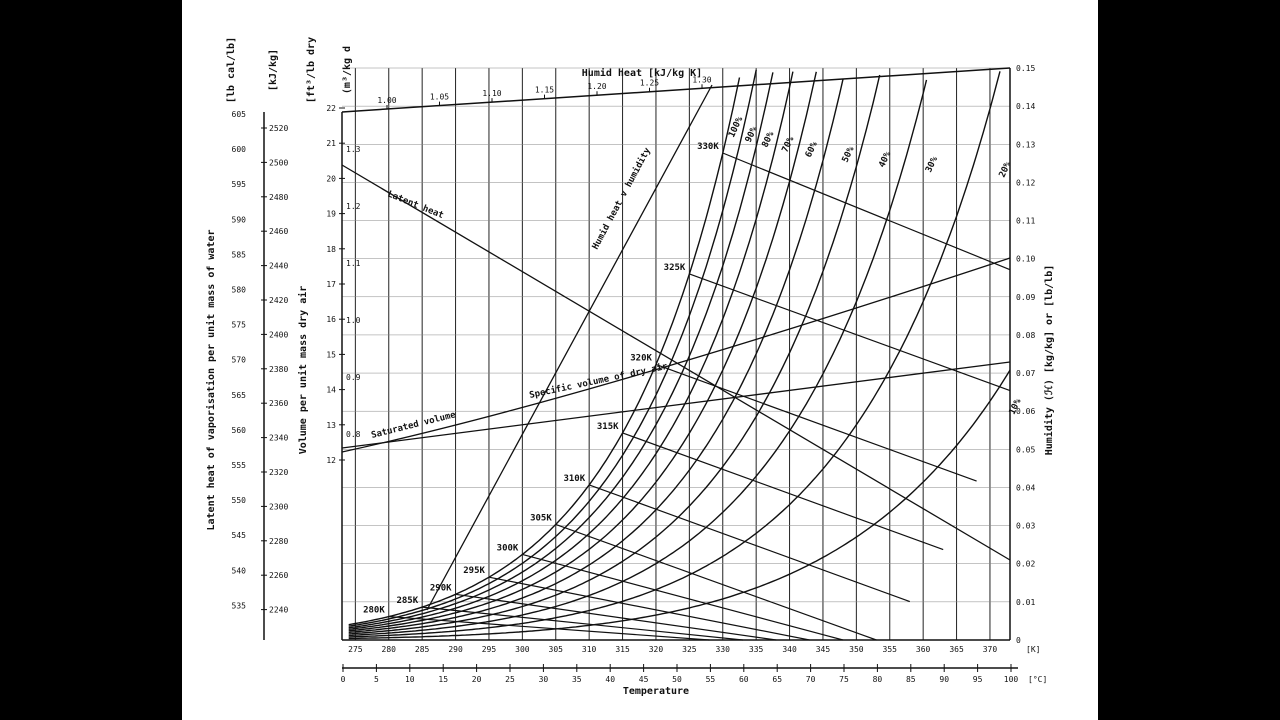 The width and height of the screenshot is (1280, 720). What do you see at coordinates (1006, 169) in the screenshot?
I see `rh-curve-label: 20%` at bounding box center [1006, 169].